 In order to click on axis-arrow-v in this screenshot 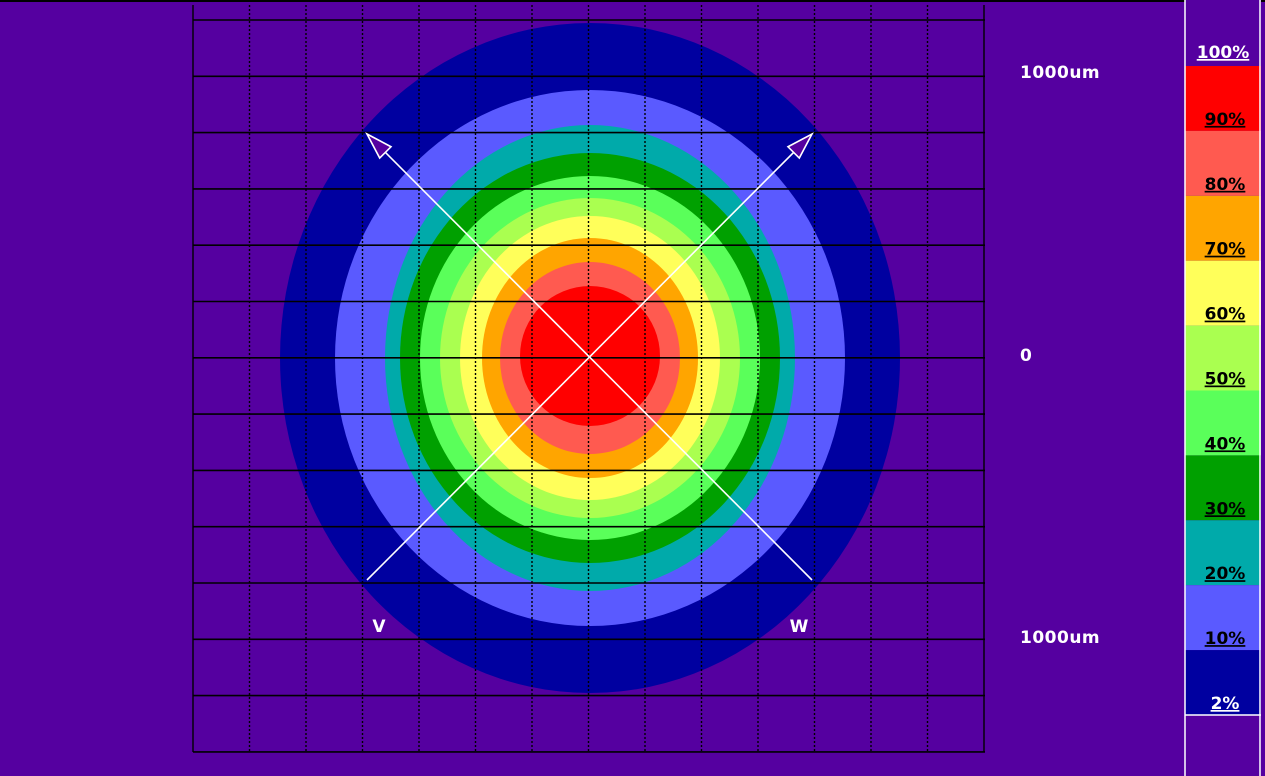, I will do `click(800, 146)`.